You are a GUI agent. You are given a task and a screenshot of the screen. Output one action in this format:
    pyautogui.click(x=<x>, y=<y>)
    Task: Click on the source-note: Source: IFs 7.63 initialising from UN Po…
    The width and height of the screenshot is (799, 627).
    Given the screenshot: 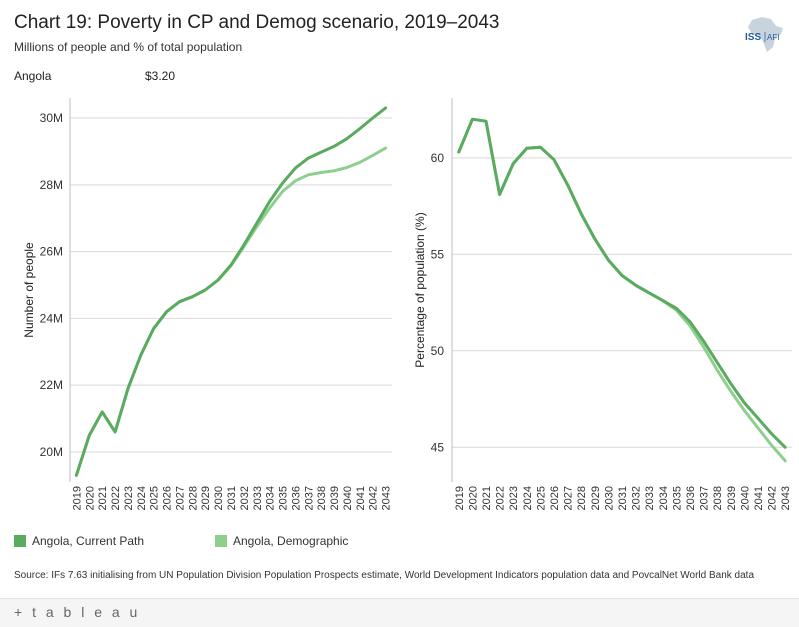 What is the action you would take?
    pyautogui.click(x=384, y=575)
    